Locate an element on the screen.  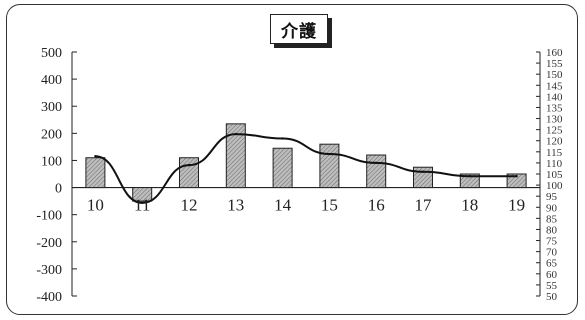
right-tick-label: 155 is located at coordinates (554, 64).